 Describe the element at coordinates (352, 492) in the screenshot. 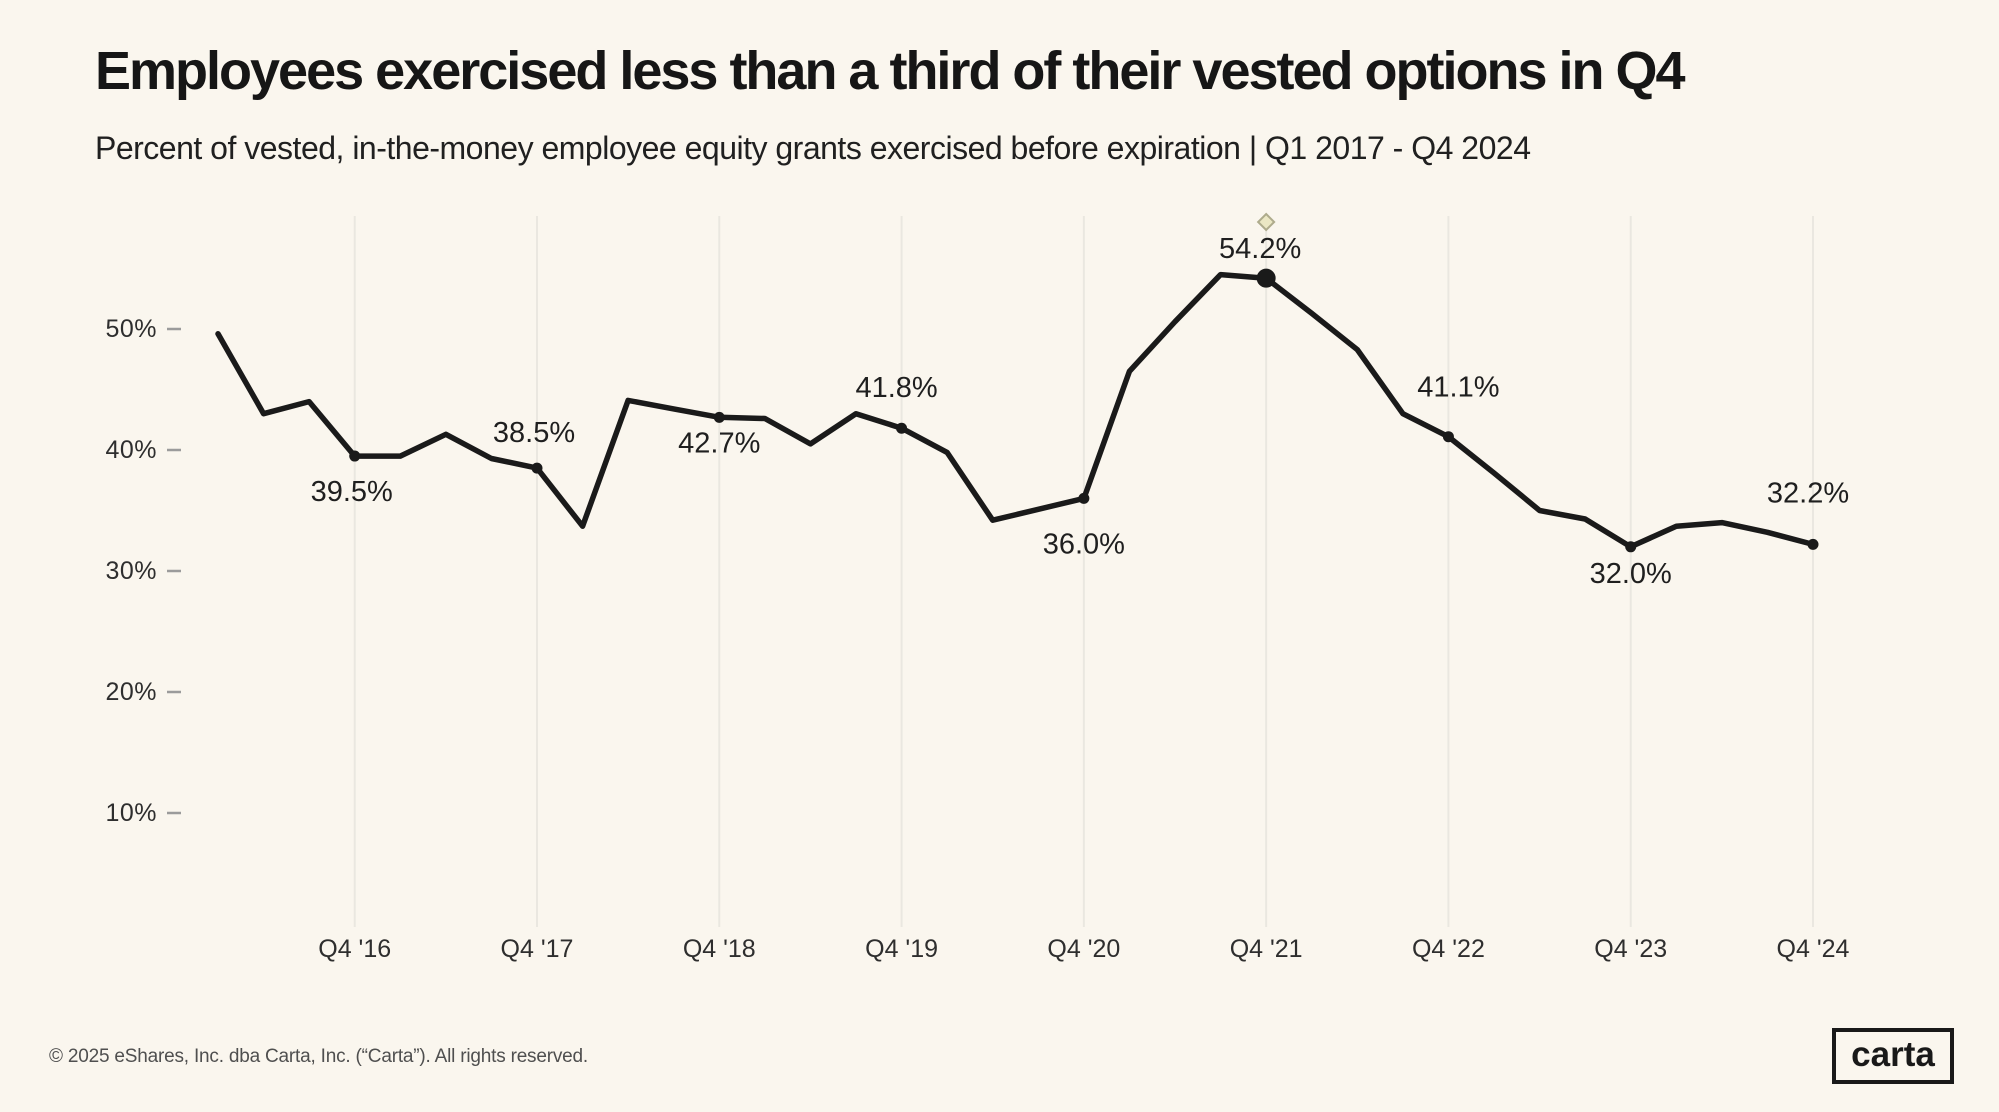

I see `data-label: 39.5%` at that location.